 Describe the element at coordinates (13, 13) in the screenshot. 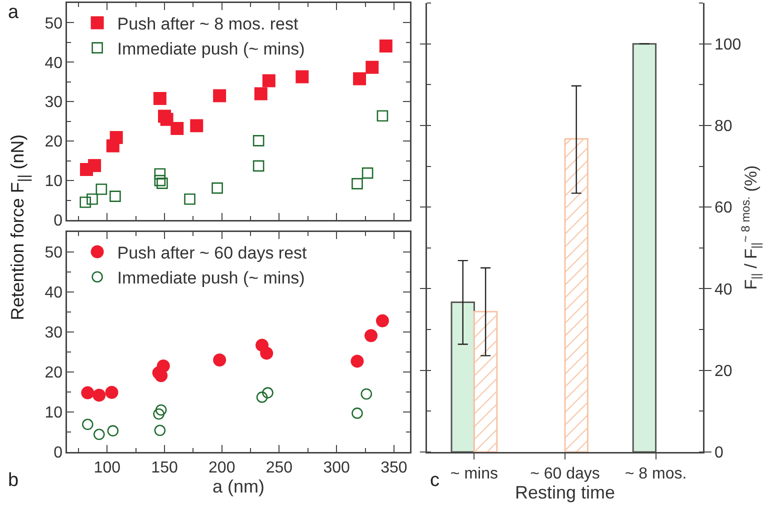

I see `text: a` at that location.